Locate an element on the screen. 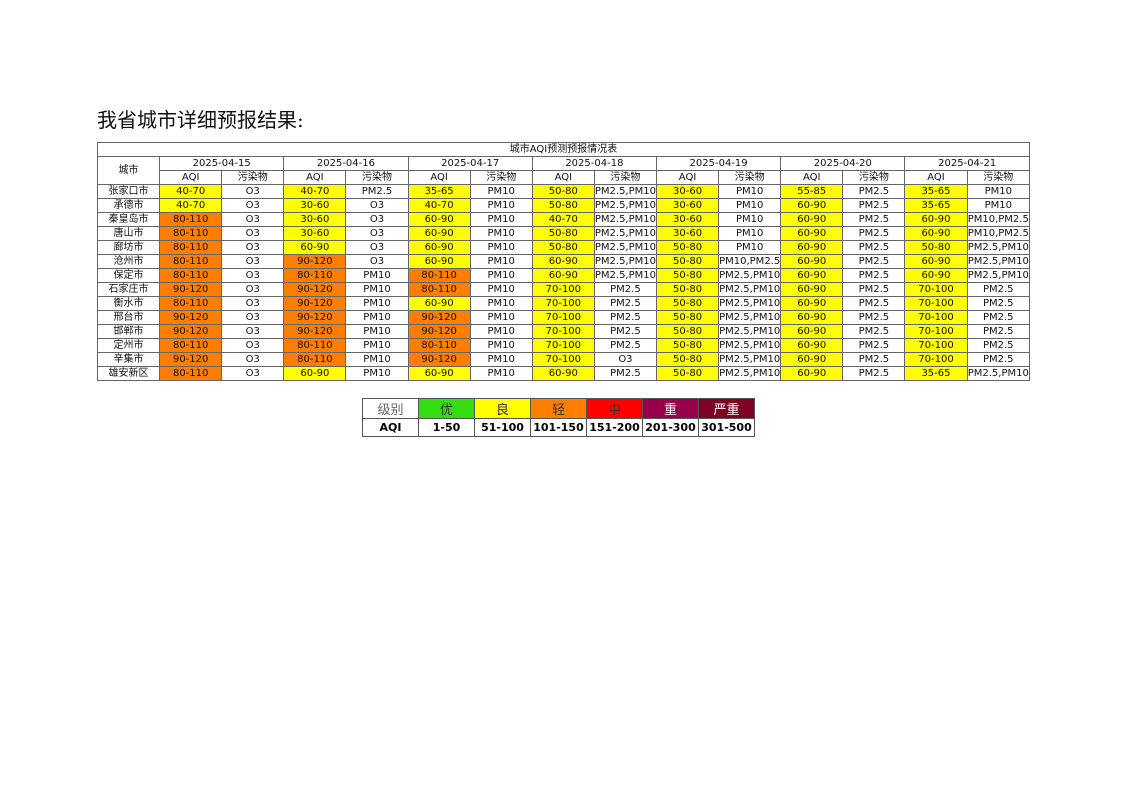 This screenshot has height=793, width=1122. level-name: 轻 is located at coordinates (558, 408).